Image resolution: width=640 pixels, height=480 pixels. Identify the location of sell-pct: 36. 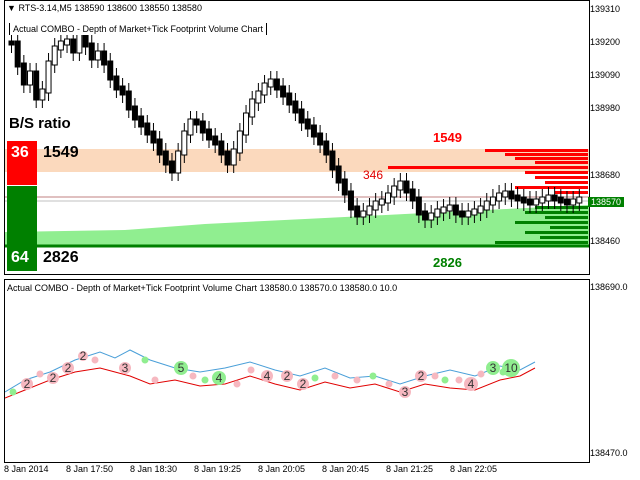
(20, 152).